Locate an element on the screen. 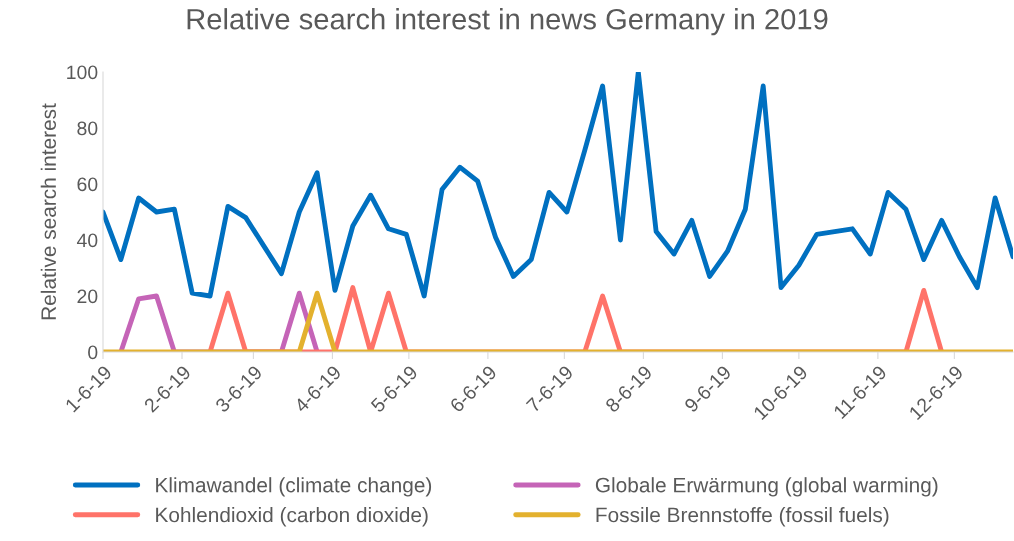 The height and width of the screenshot is (541, 1014). y-tick-label: 0 is located at coordinates (93, 352).